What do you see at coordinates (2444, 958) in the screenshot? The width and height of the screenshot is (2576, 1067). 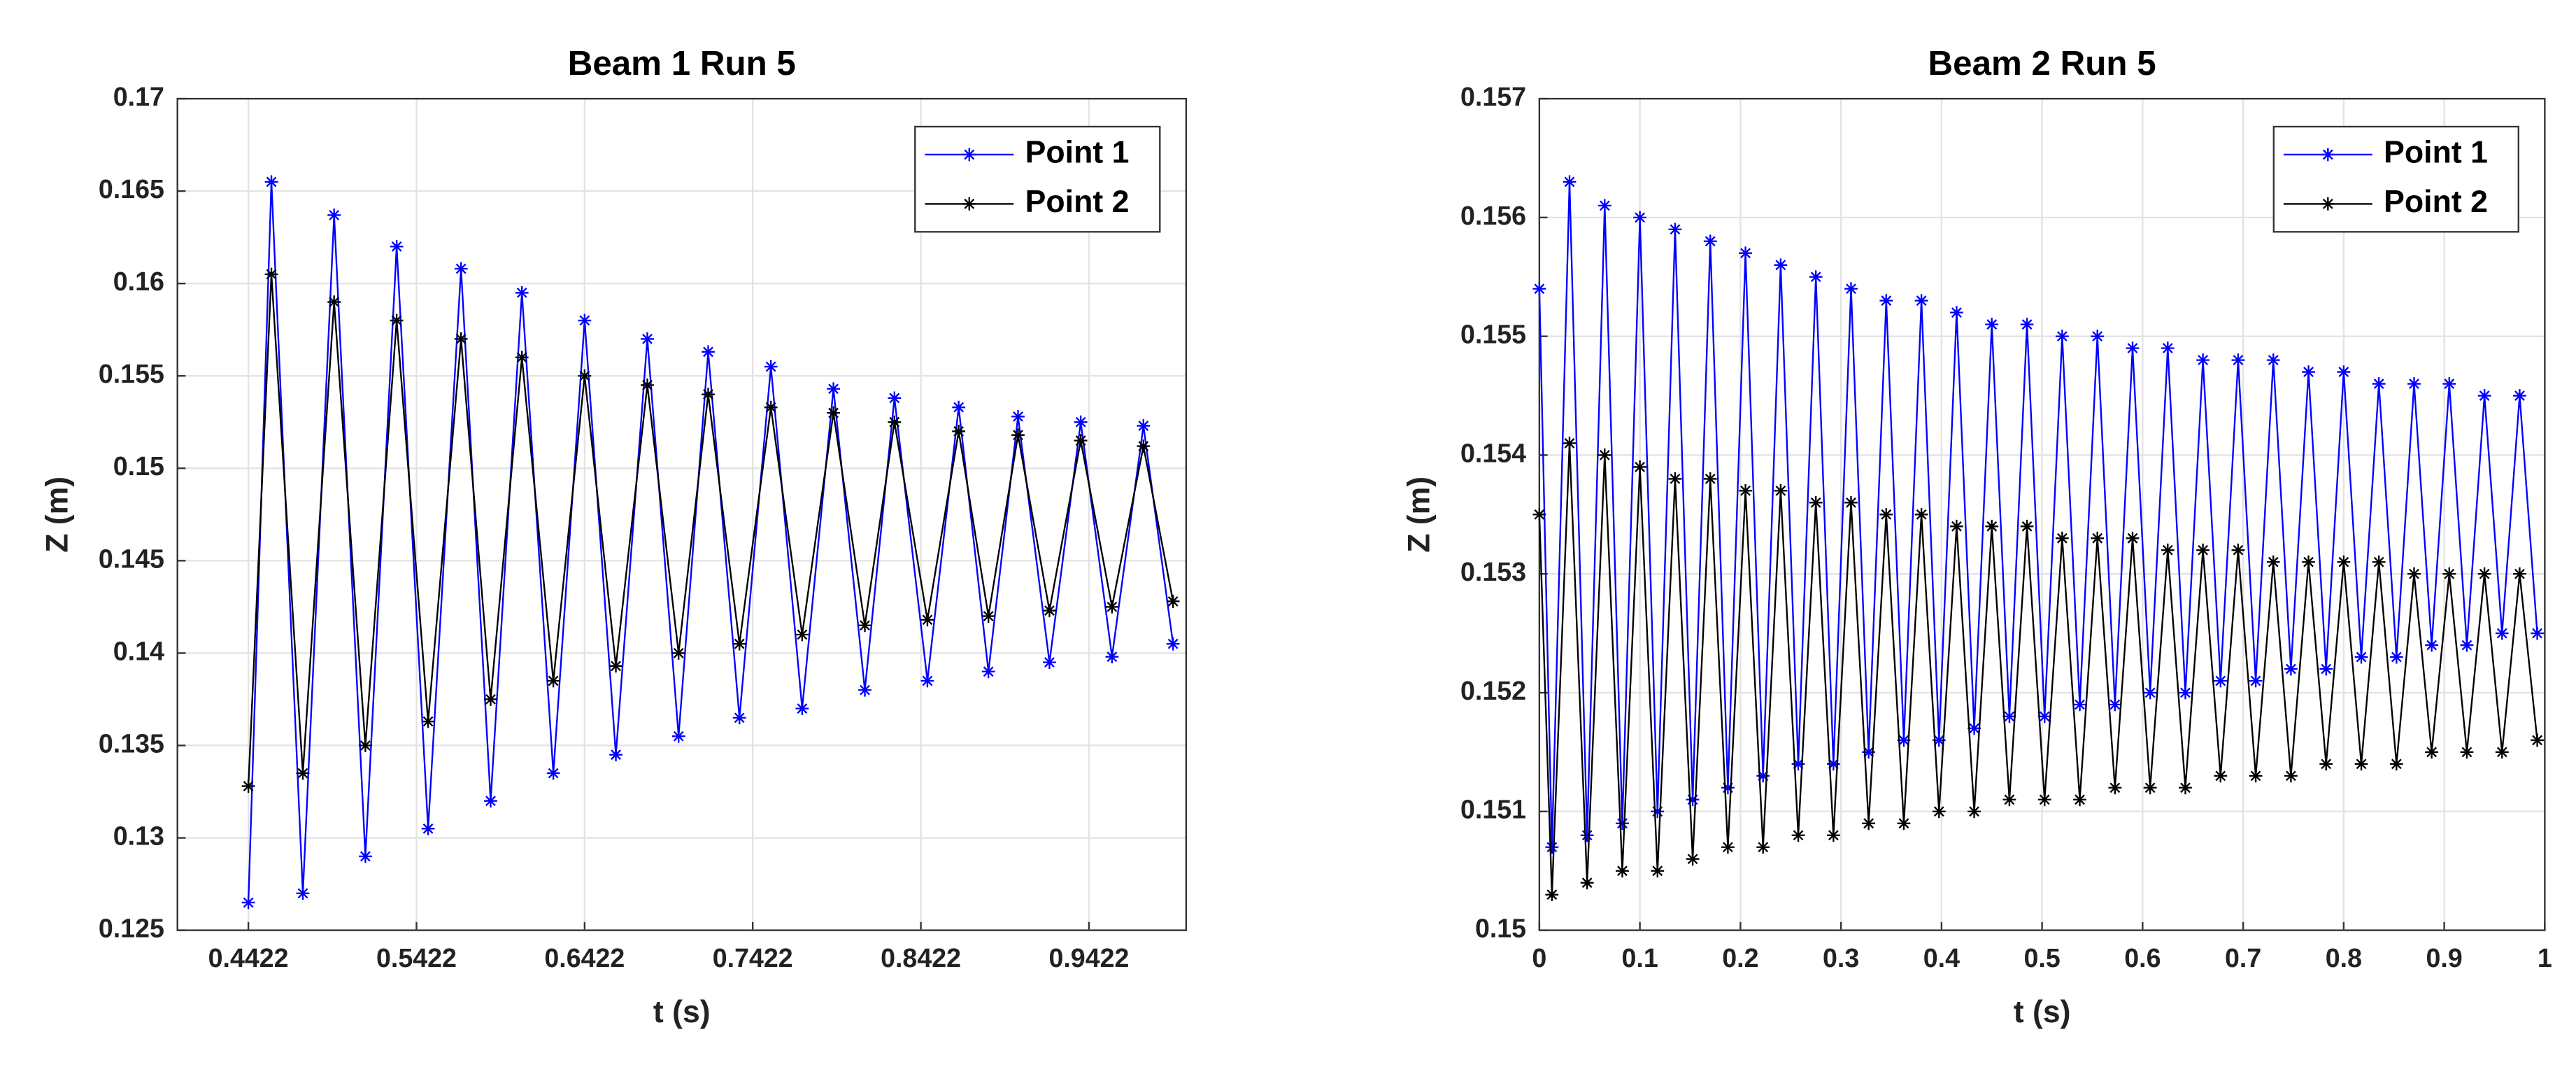 I see `x-tick-label: 0.9` at bounding box center [2444, 958].